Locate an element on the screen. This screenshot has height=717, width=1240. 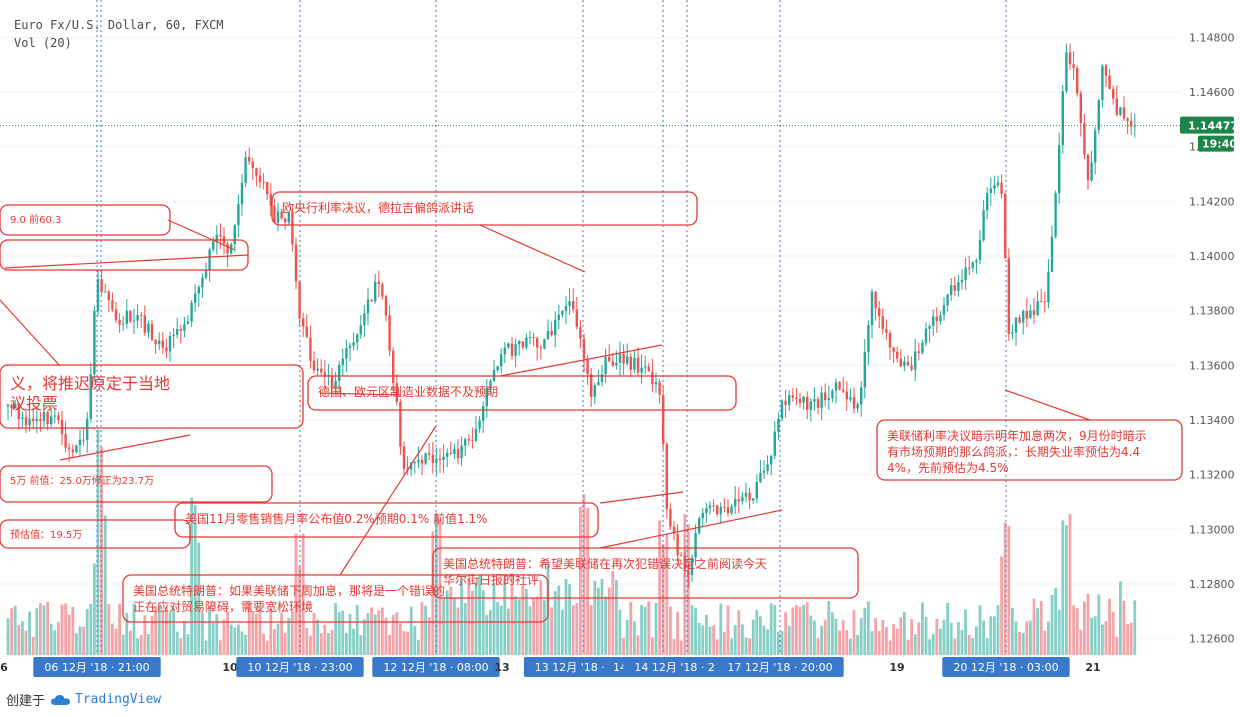
x-tick-label: 12 12月 '18 · 08:00 is located at coordinates (435, 667).